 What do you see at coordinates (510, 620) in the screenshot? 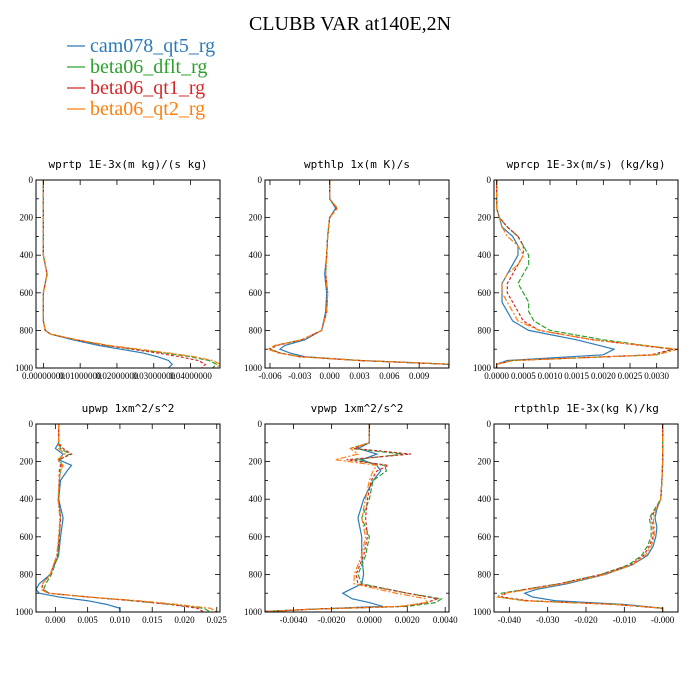
I see `x-tick-label: -0.040` at bounding box center [510, 620].